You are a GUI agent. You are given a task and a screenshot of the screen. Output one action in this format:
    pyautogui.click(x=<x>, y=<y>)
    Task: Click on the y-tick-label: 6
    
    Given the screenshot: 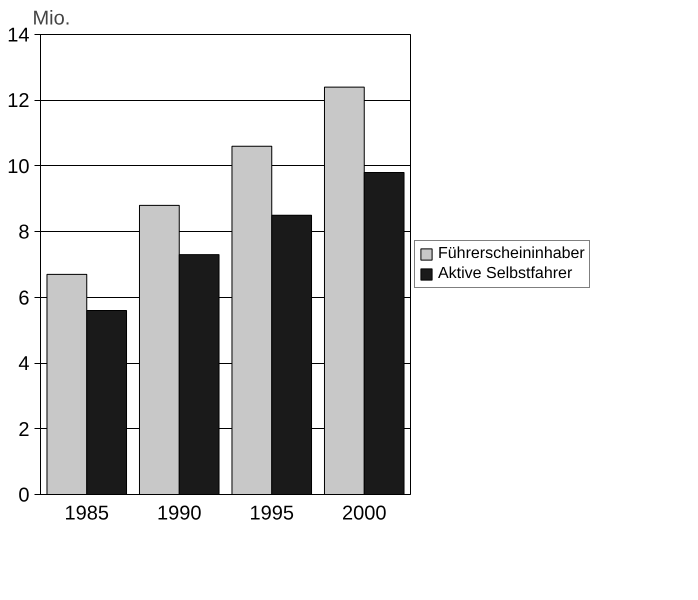 What is the action you would take?
    pyautogui.click(x=24, y=298)
    